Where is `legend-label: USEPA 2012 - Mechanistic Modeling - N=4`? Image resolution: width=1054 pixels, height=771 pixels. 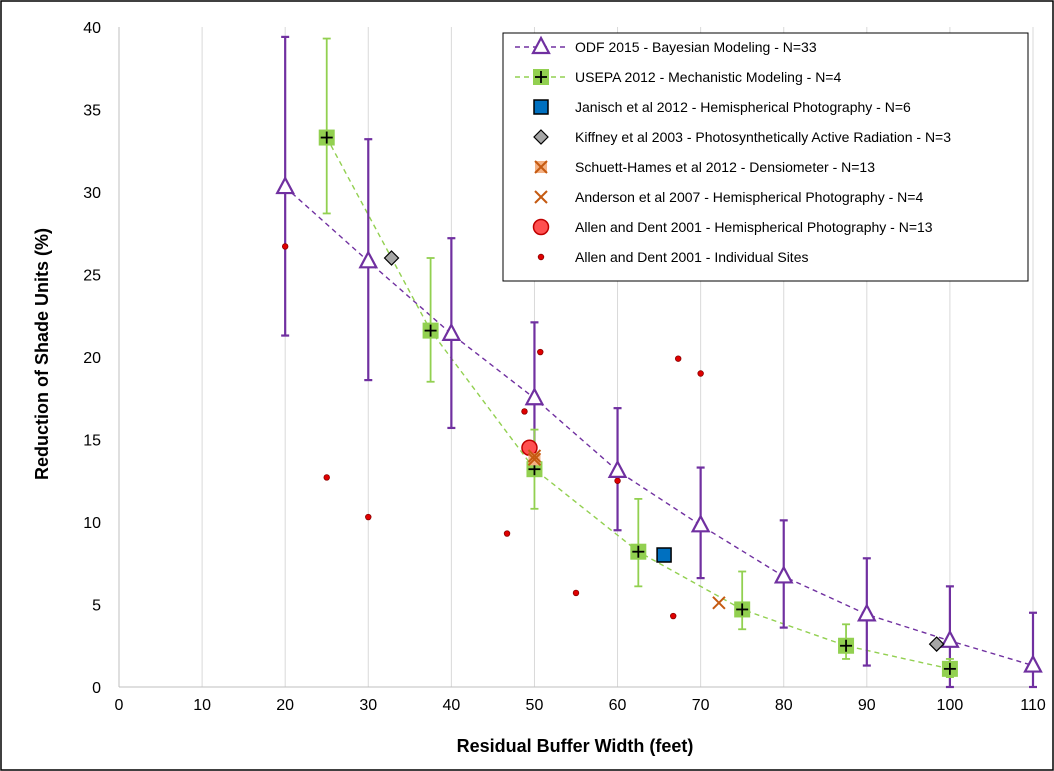
legend-label: USEPA 2012 - Mechanistic Modeling - N=4 is located at coordinates (708, 77).